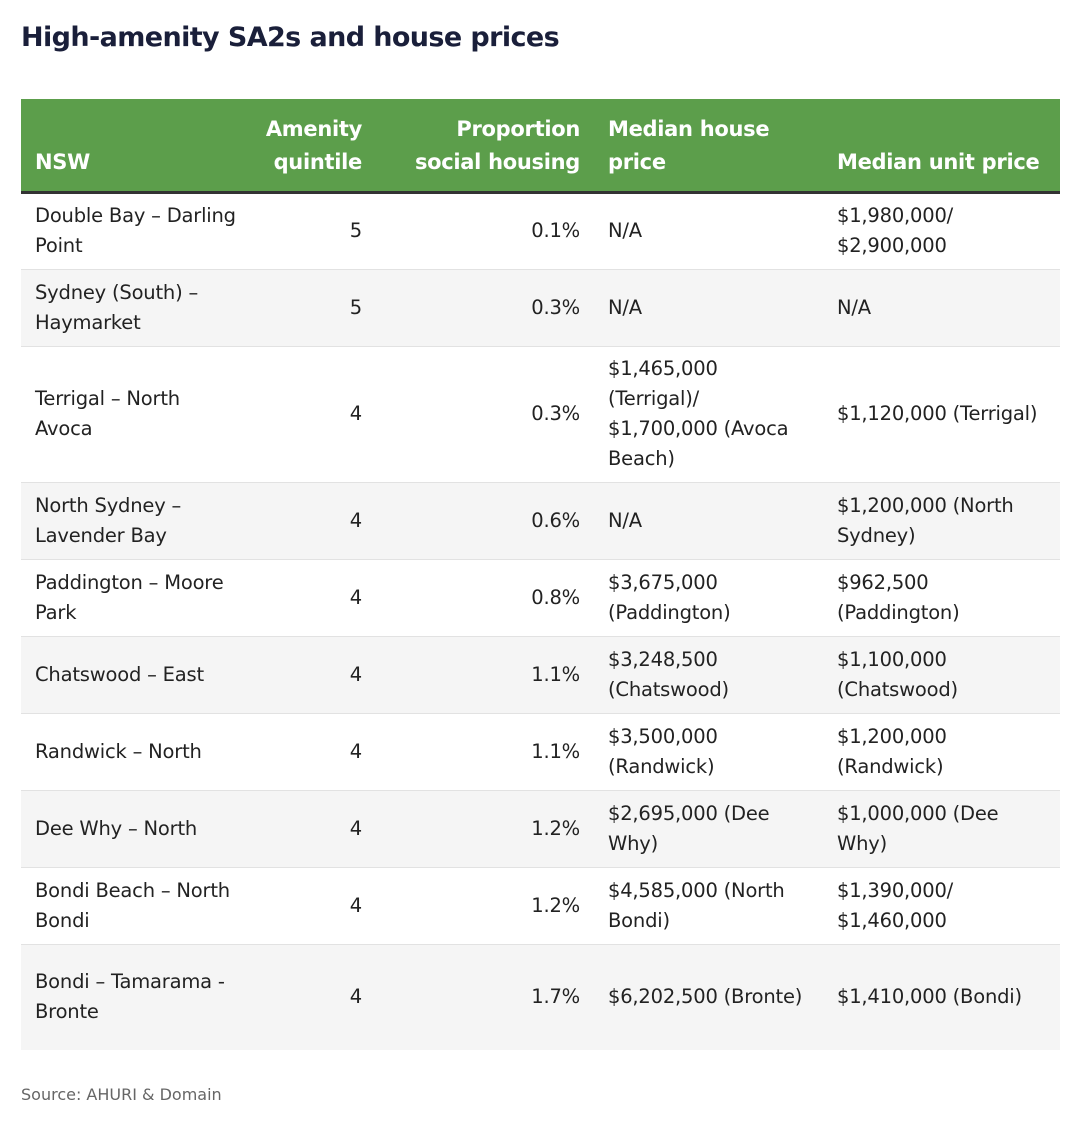 Image resolution: width=1080 pixels, height=1124 pixels. I want to click on cell-median-unit-price: $962,500 (Paddington), so click(941, 598).